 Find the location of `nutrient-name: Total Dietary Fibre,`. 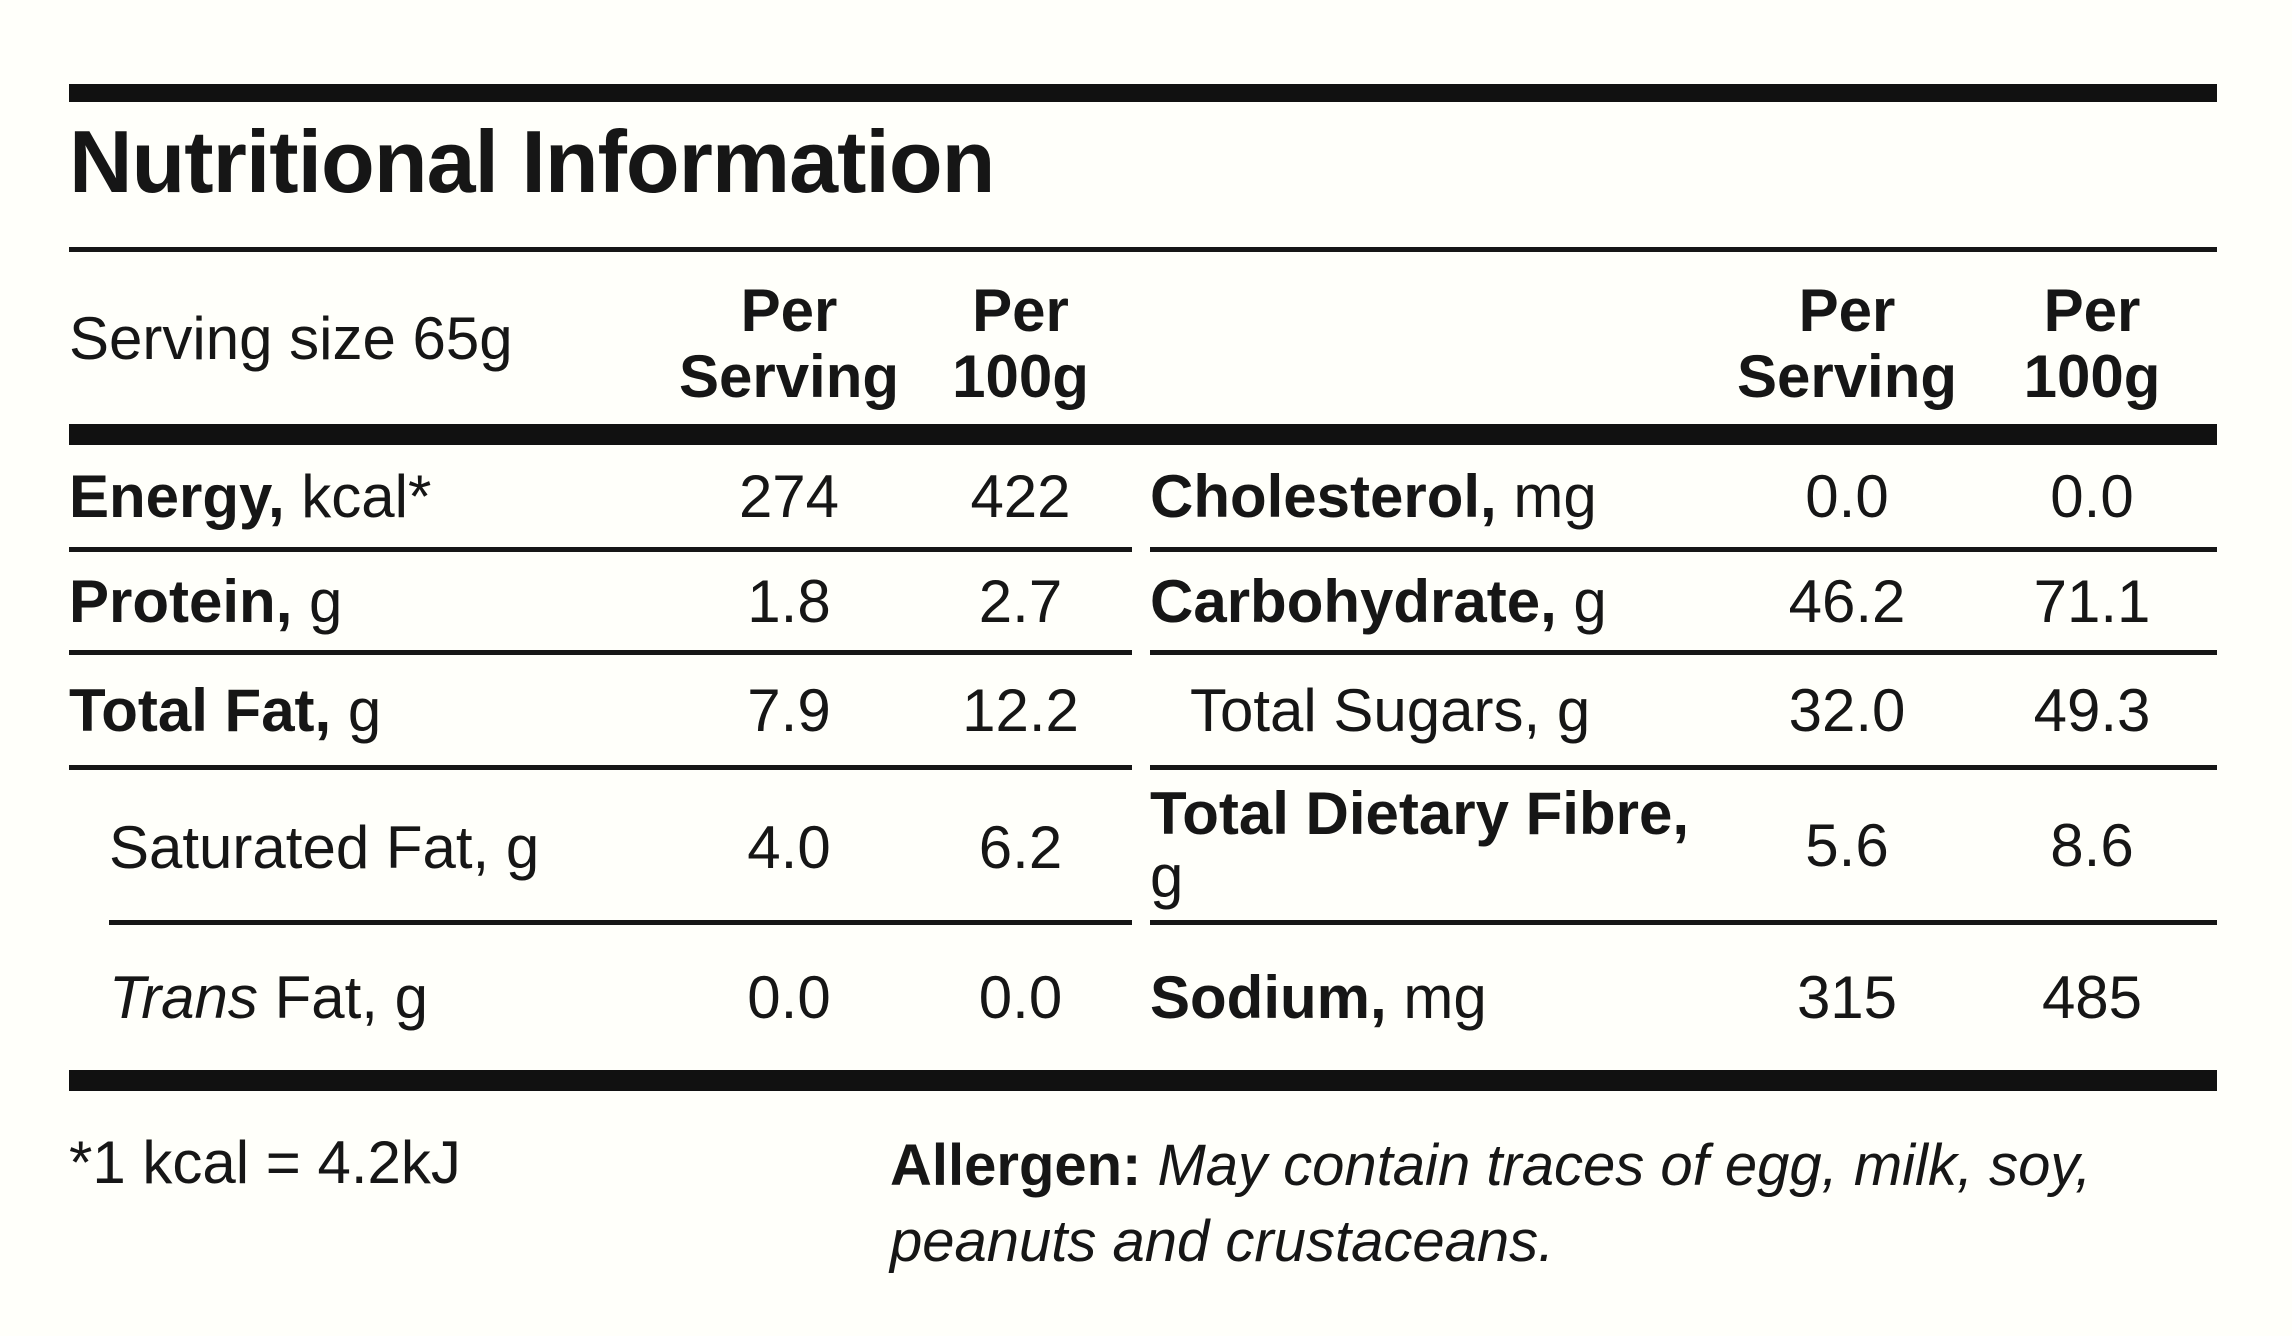

nutrient-name: Total Dietary Fibre, is located at coordinates (1420, 813).